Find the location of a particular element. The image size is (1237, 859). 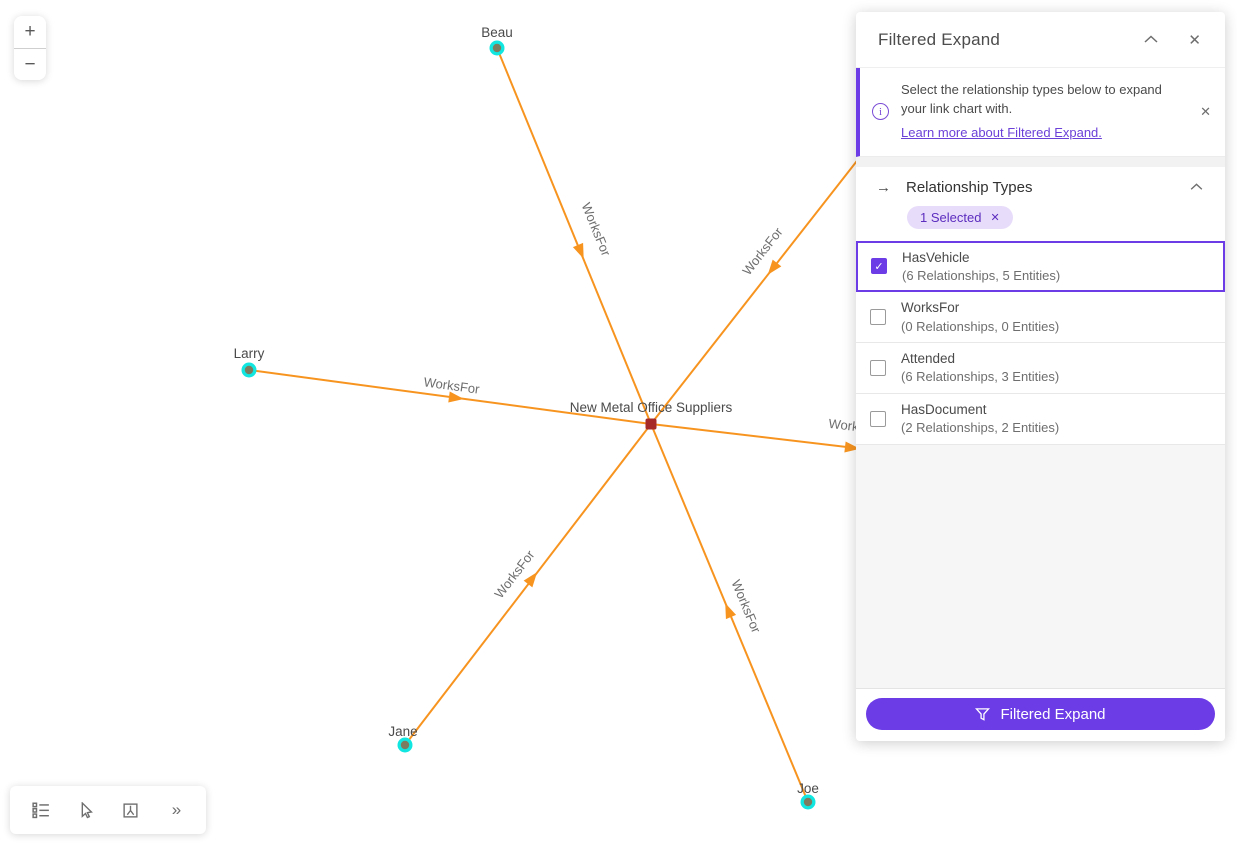

item-detail: (2 Relationships, 2 Entities) is located at coordinates (980, 428).